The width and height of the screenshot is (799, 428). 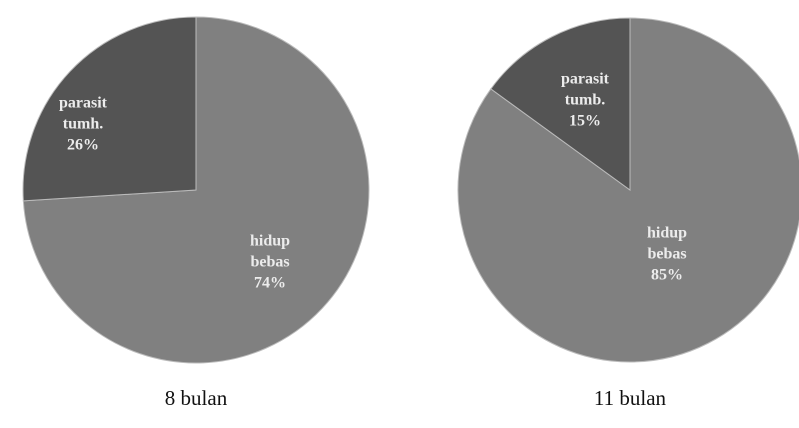 What do you see at coordinates (270, 283) in the screenshot?
I see `slice-value: 74%` at bounding box center [270, 283].